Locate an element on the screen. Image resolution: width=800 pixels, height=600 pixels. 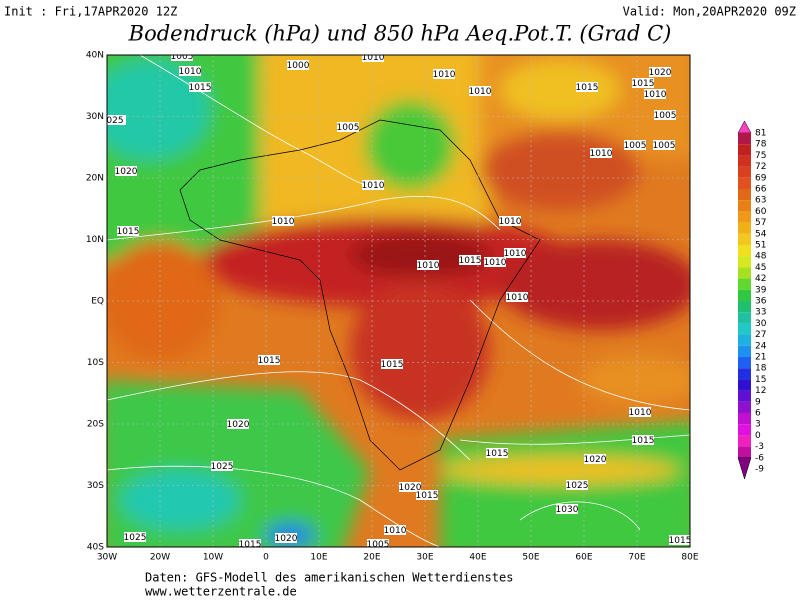
lat-label: 10N is located at coordinates (95, 240).